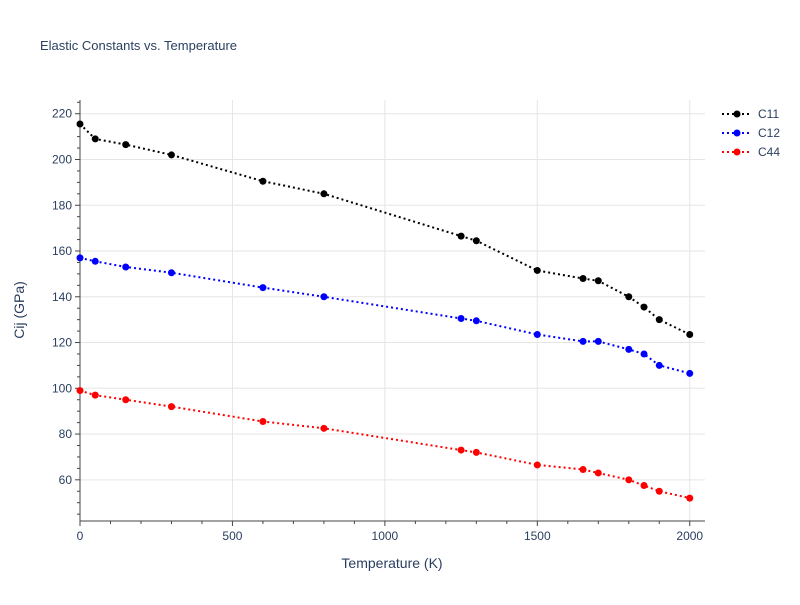 This screenshot has height=605, width=800. What do you see at coordinates (80, 536) in the screenshot?
I see `x-tick-label: 0` at bounding box center [80, 536].